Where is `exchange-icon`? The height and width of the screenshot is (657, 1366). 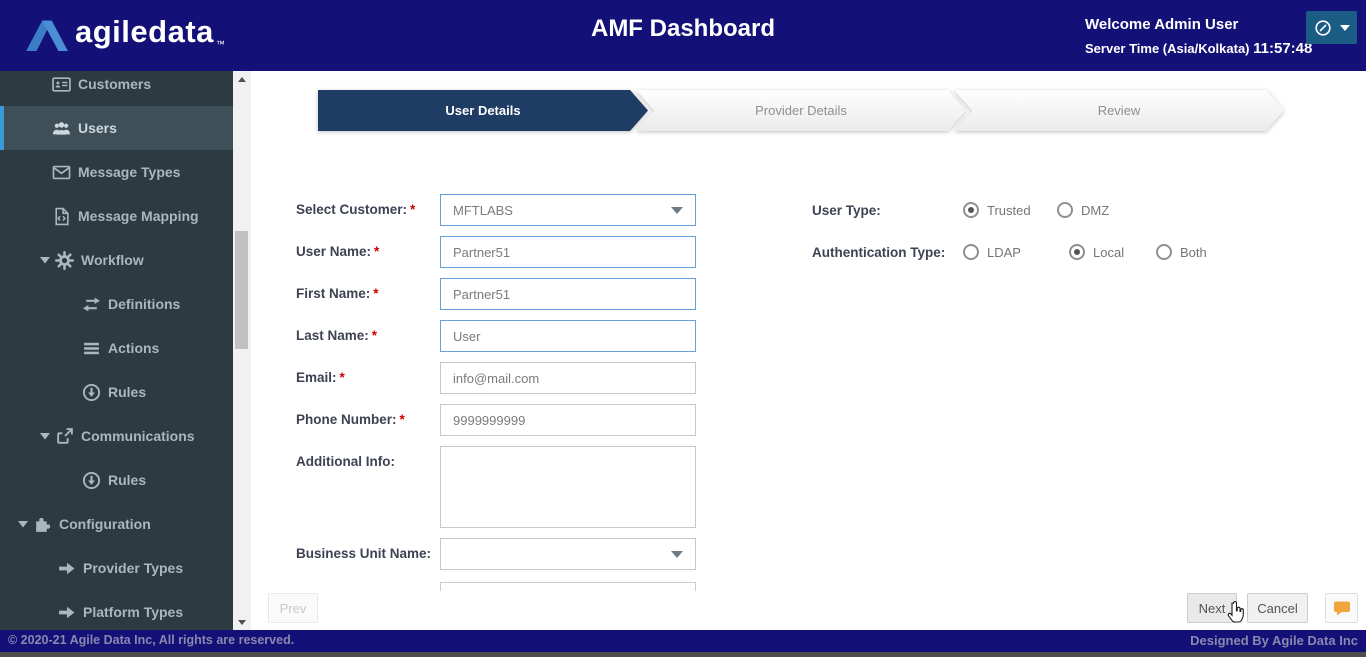 exchange-icon is located at coordinates (91, 304).